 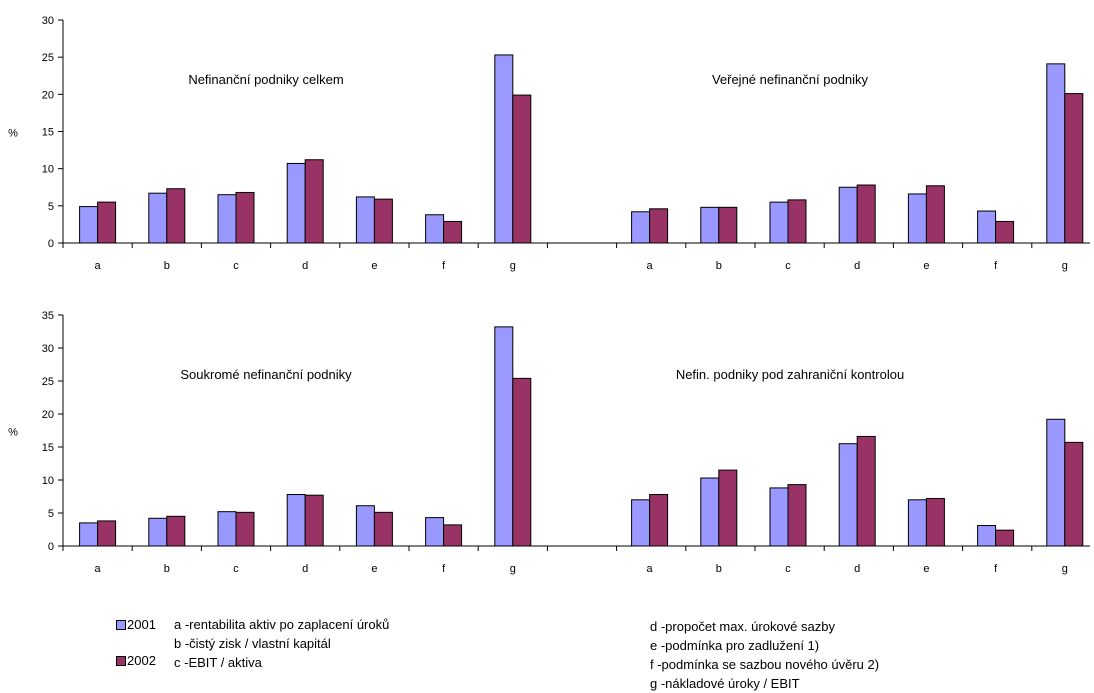 I want to click on x-tick-label-0-0-4: e, so click(x=374, y=266).